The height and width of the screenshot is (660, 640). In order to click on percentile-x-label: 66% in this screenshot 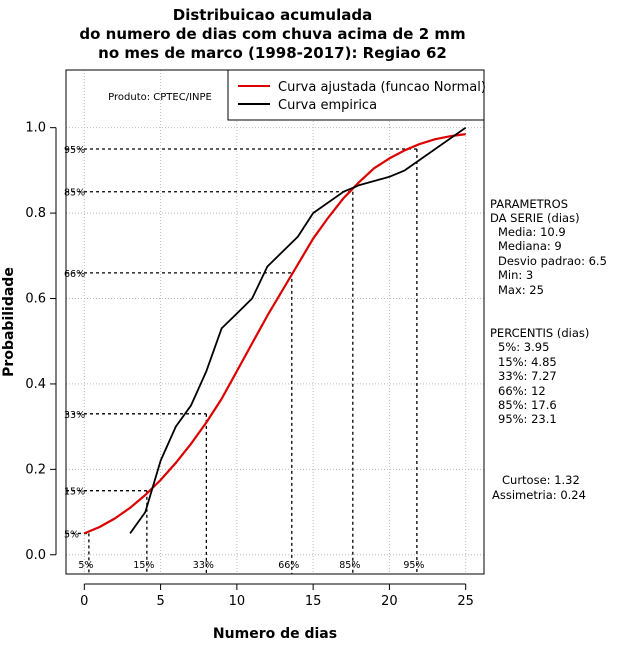, I will do `click(288, 565)`.